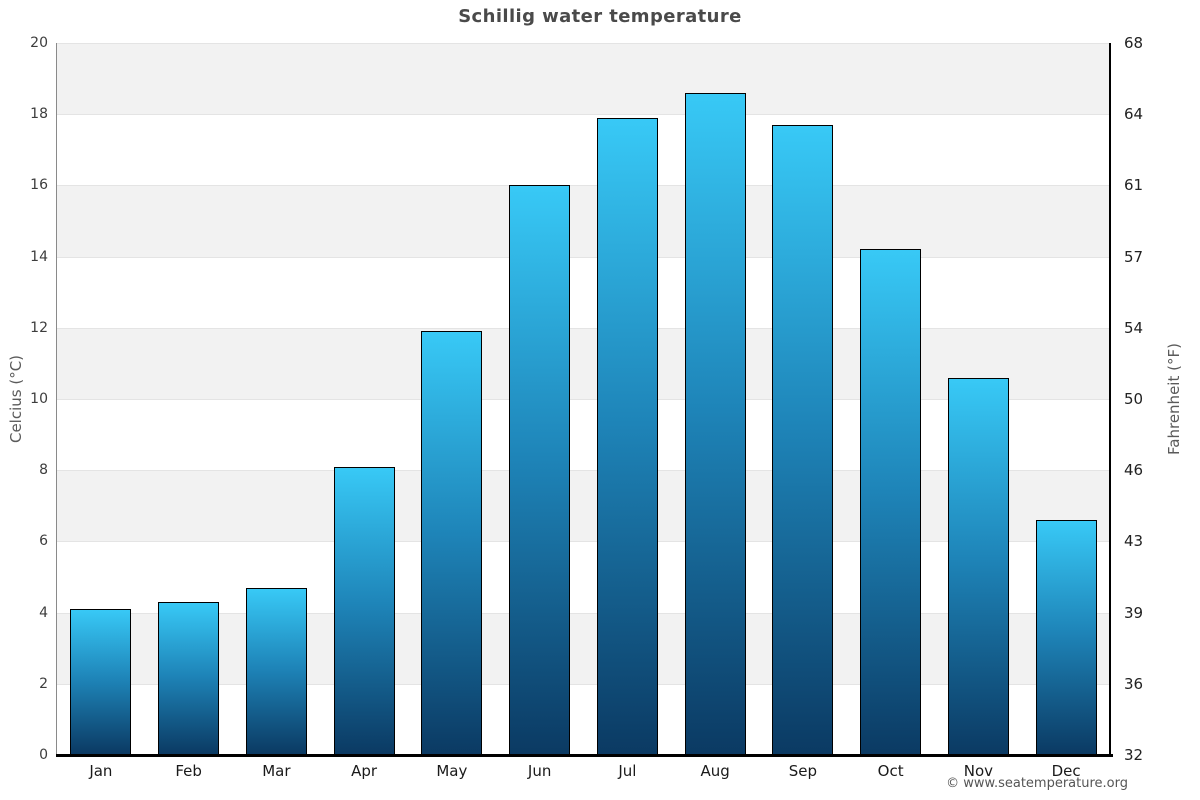  Describe the element at coordinates (276, 671) in the screenshot. I see `bar-mar` at that location.